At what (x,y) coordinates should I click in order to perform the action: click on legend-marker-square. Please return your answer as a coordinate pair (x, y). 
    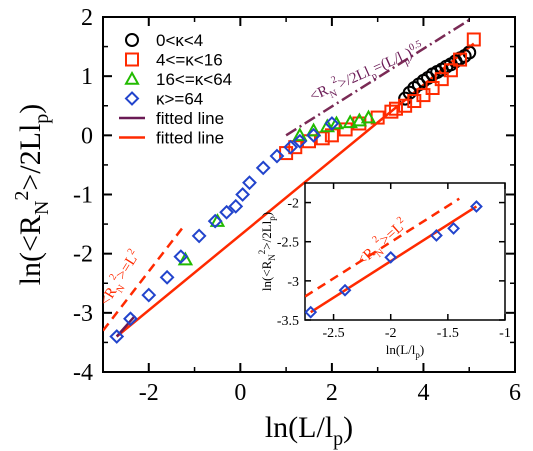
    Looking at the image, I should click on (132, 59).